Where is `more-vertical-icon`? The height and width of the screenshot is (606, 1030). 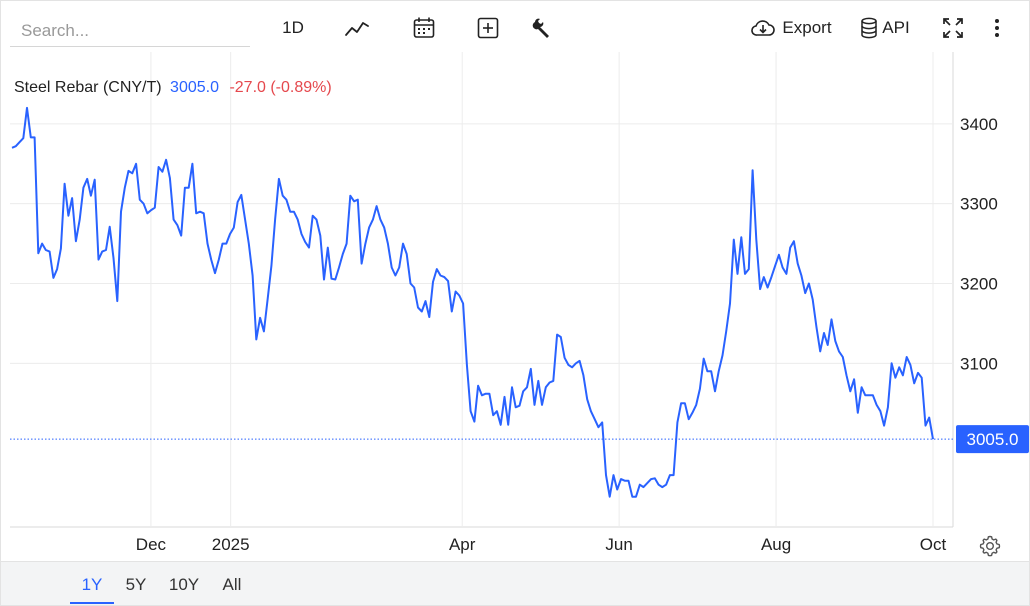 more-vertical-icon is located at coordinates (997, 28).